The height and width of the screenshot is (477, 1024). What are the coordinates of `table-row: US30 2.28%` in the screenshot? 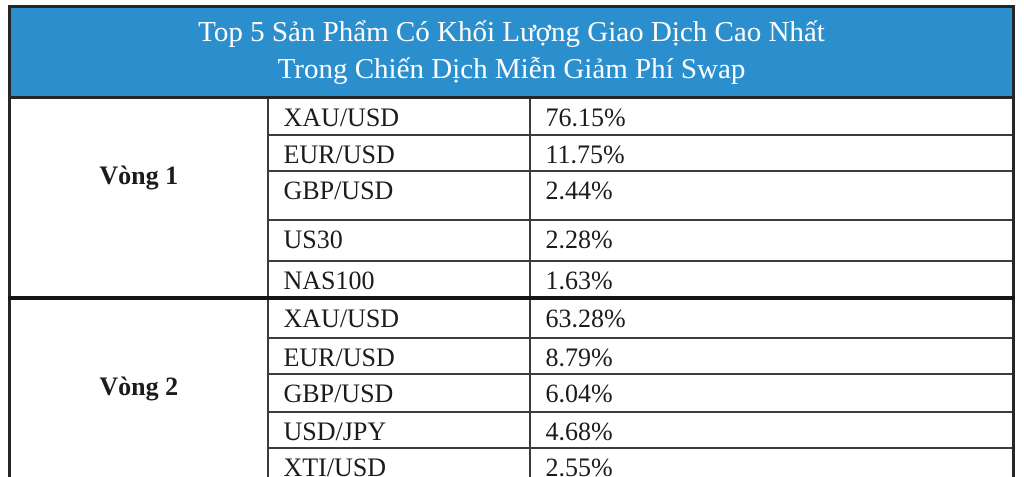 It's located at (512, 240).